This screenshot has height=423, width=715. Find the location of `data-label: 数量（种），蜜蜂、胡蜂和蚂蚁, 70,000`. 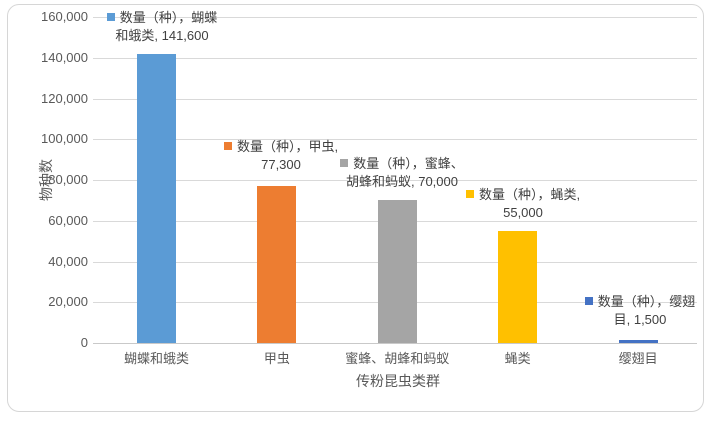

data-label: 数量（种），蜜蜂、胡蜂和蚂蚁, 70,000 is located at coordinates (402, 173).